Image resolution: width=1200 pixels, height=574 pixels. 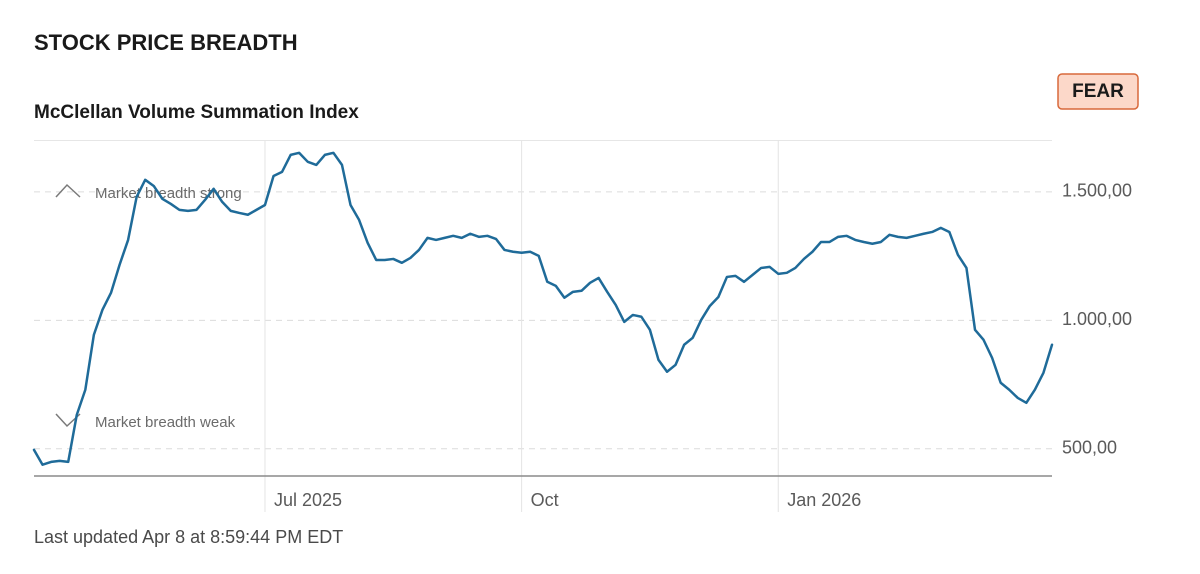 What do you see at coordinates (68, 190) in the screenshot?
I see `strong-chevron` at bounding box center [68, 190].